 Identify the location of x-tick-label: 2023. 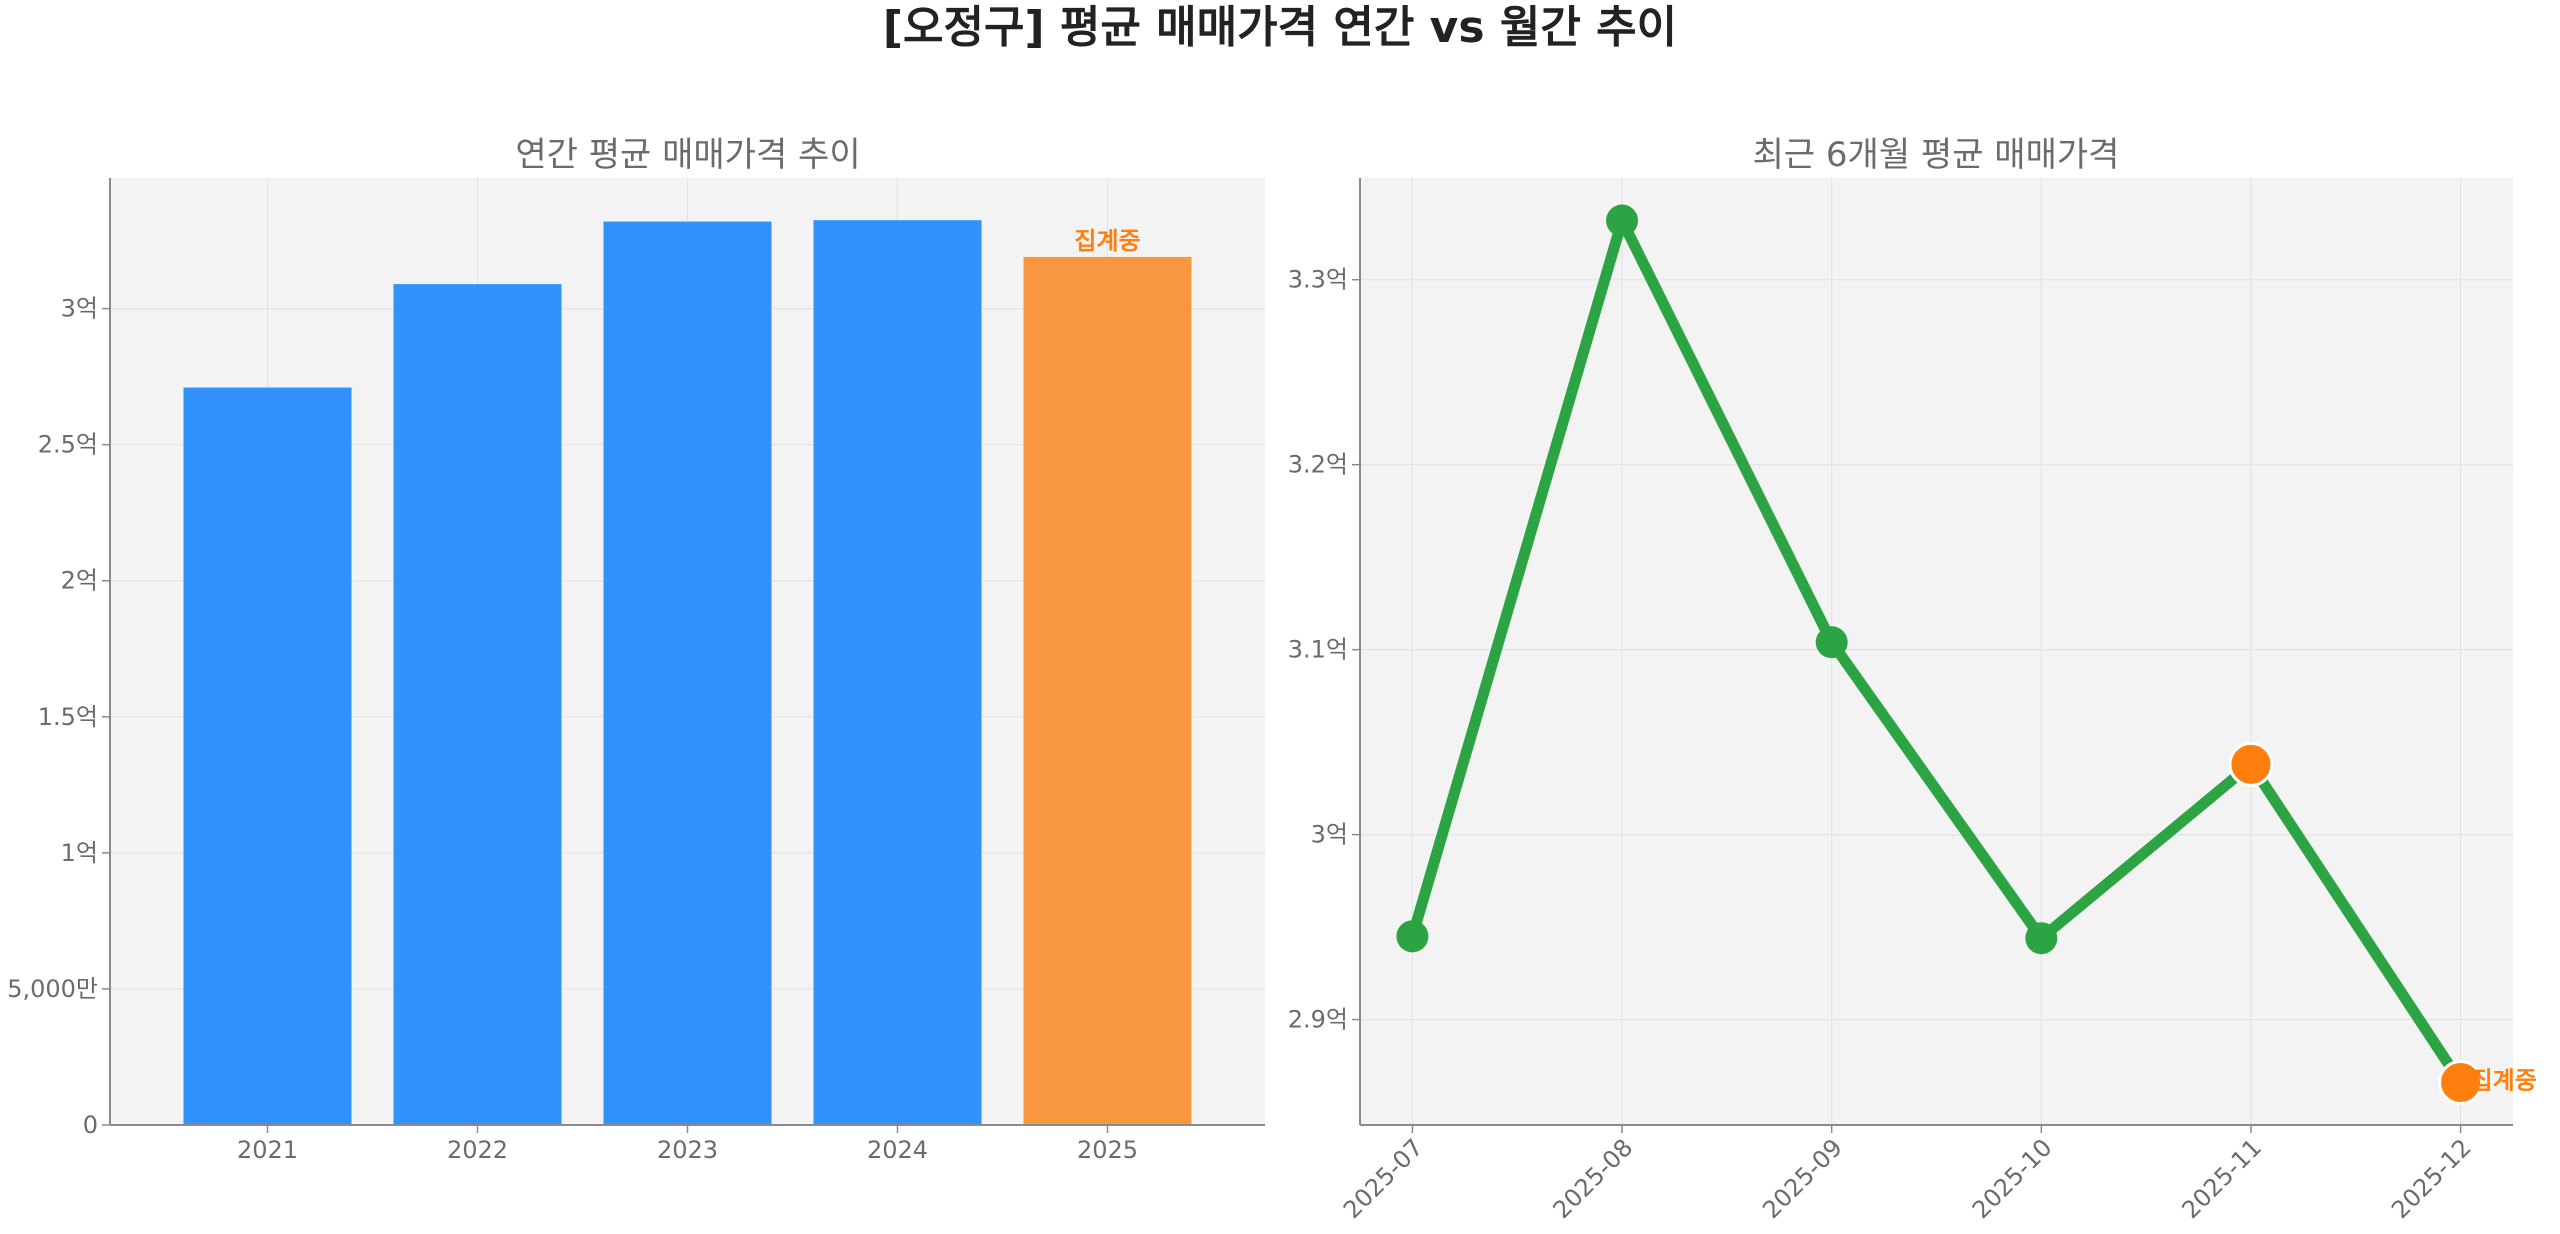
(687, 1150).